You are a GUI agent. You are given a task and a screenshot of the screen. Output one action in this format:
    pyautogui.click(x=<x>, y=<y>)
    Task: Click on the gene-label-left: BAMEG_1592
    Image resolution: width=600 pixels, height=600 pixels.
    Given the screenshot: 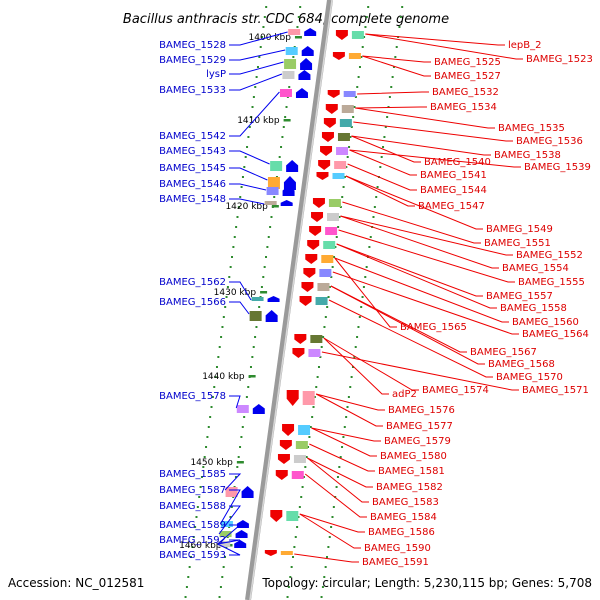 What is the action you would take?
    pyautogui.click(x=192, y=540)
    